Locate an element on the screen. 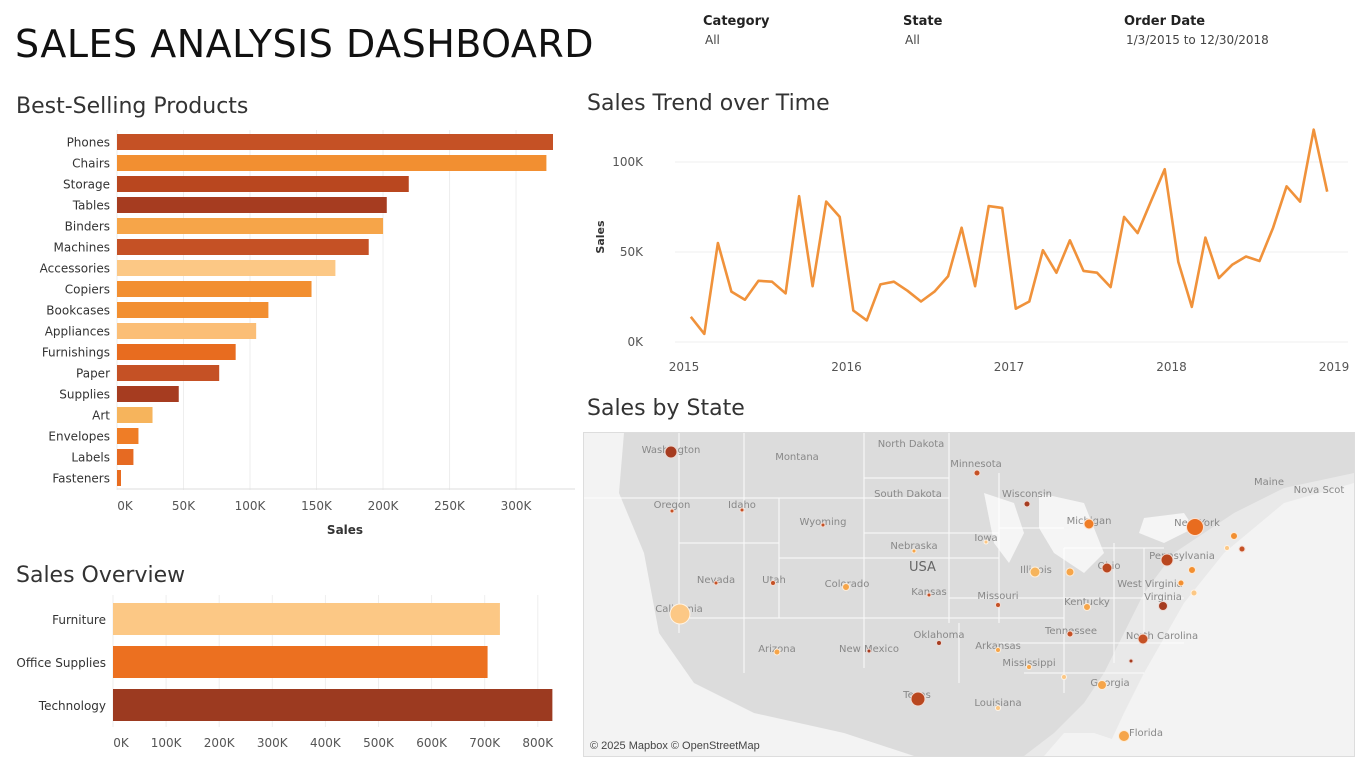  y-tick-label: 0K is located at coordinates (635, 342).